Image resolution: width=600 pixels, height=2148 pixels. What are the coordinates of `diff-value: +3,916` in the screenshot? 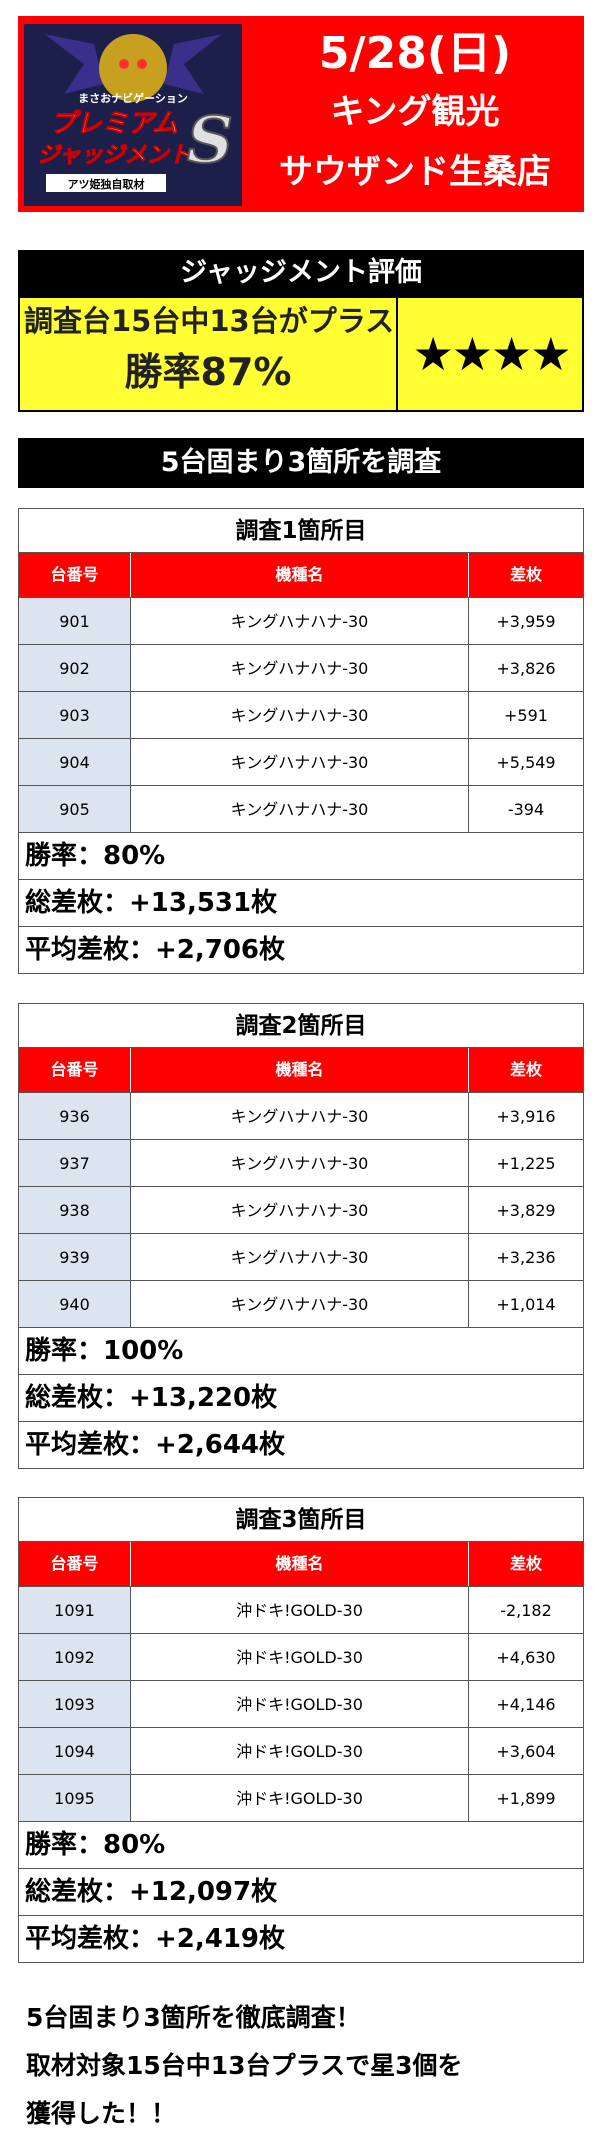 It's located at (526, 1115).